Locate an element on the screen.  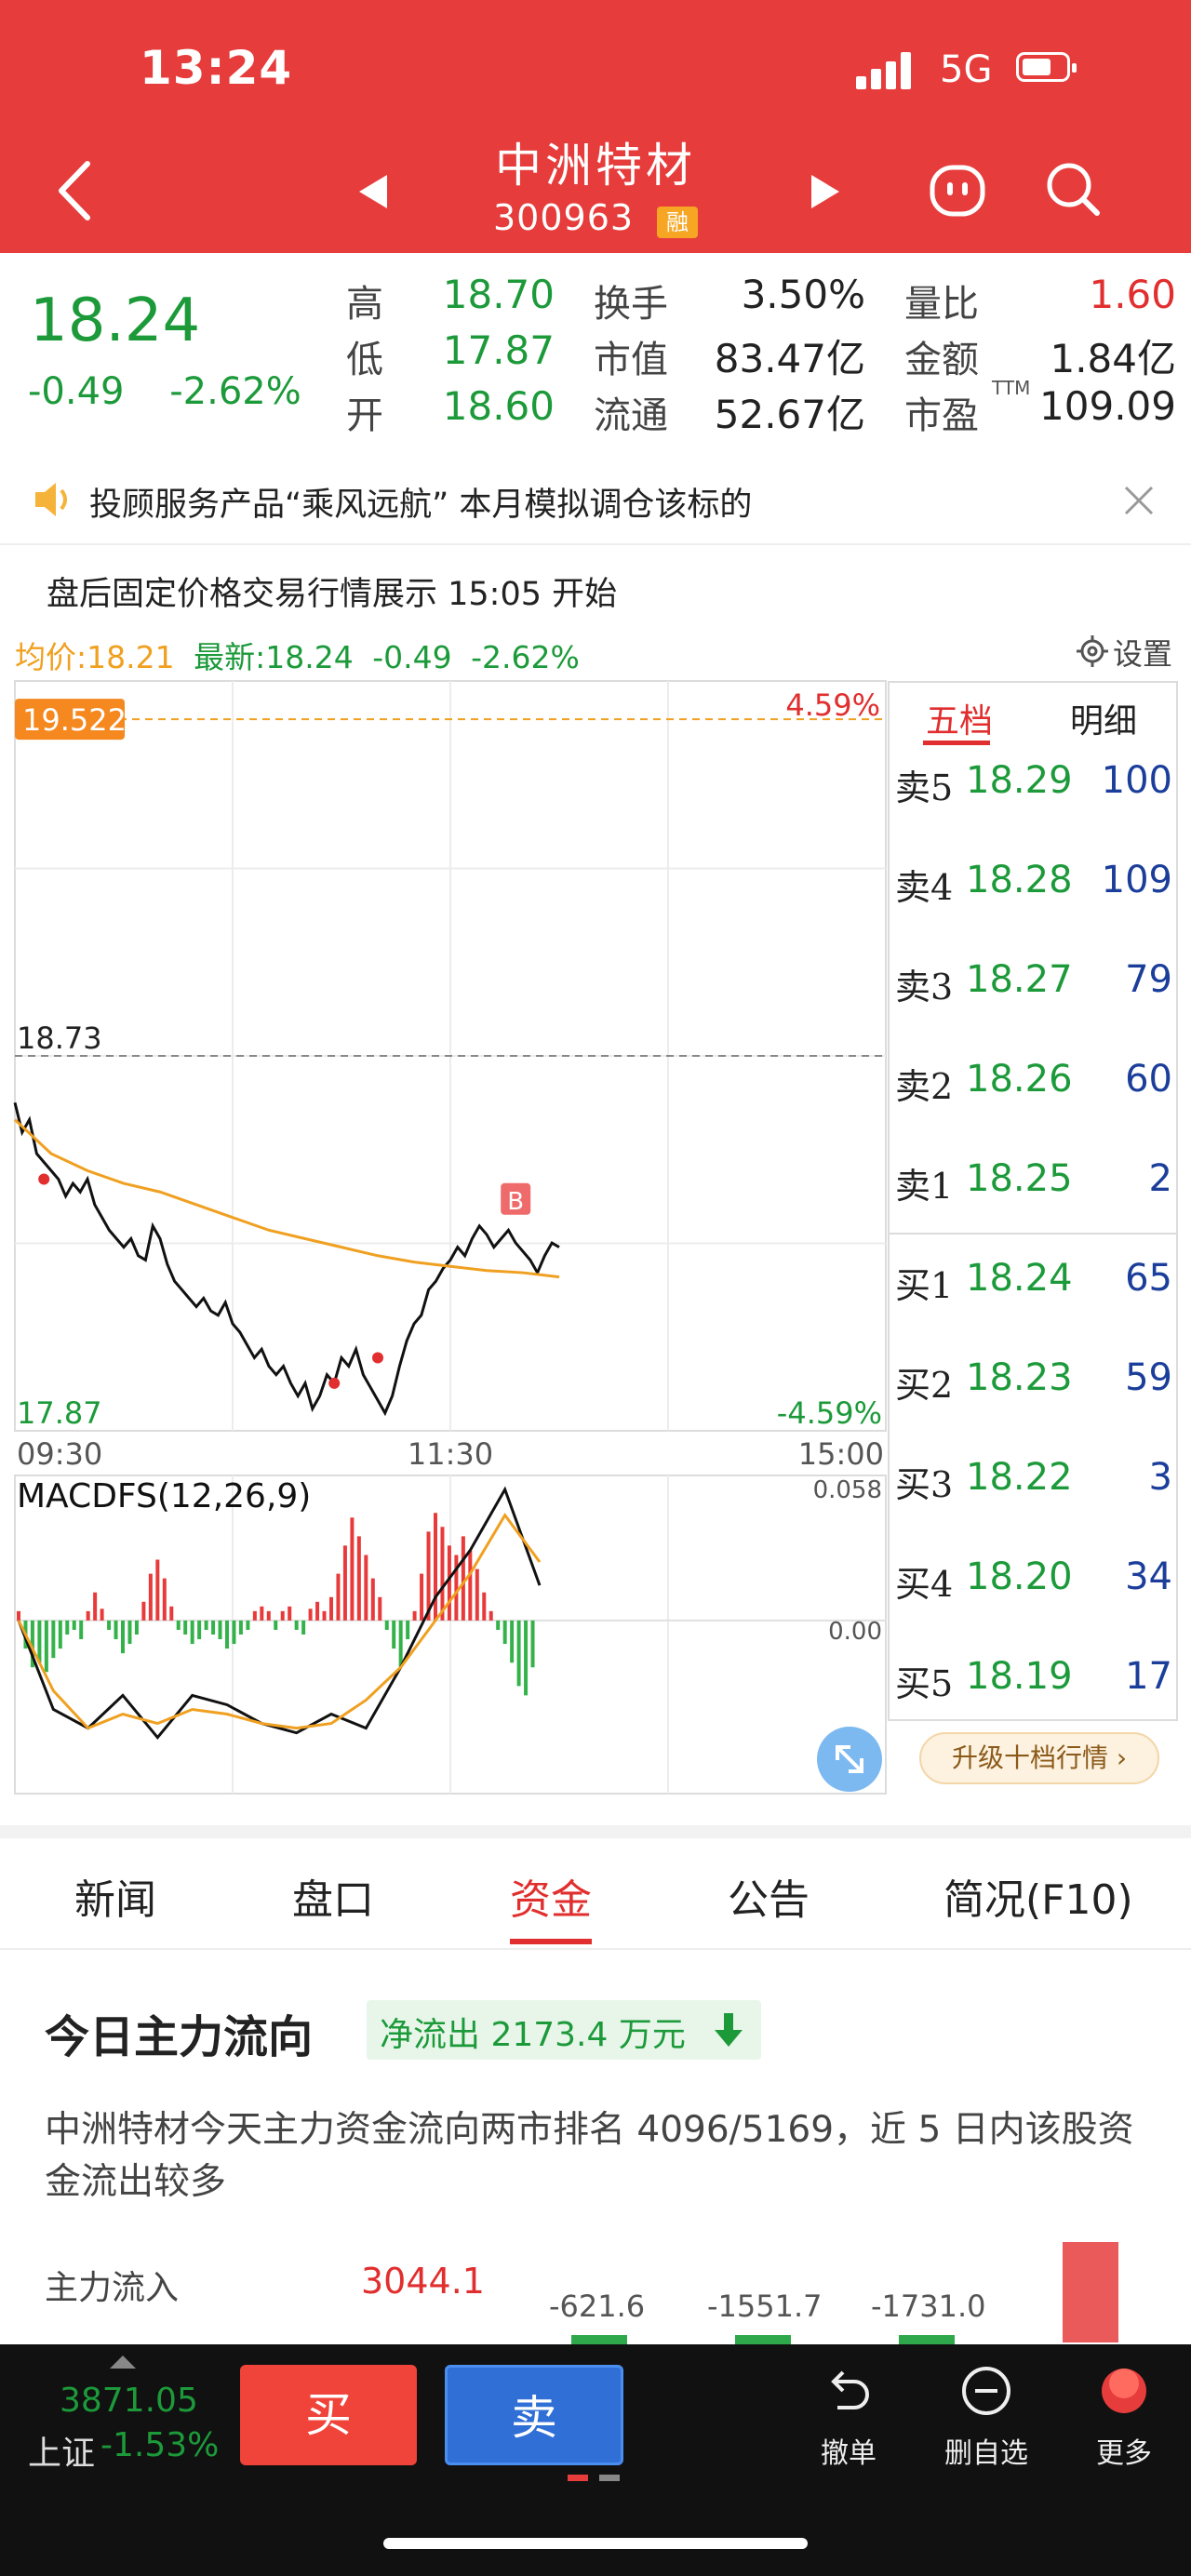
x-tick-label: 15:00 is located at coordinates (841, 1454).